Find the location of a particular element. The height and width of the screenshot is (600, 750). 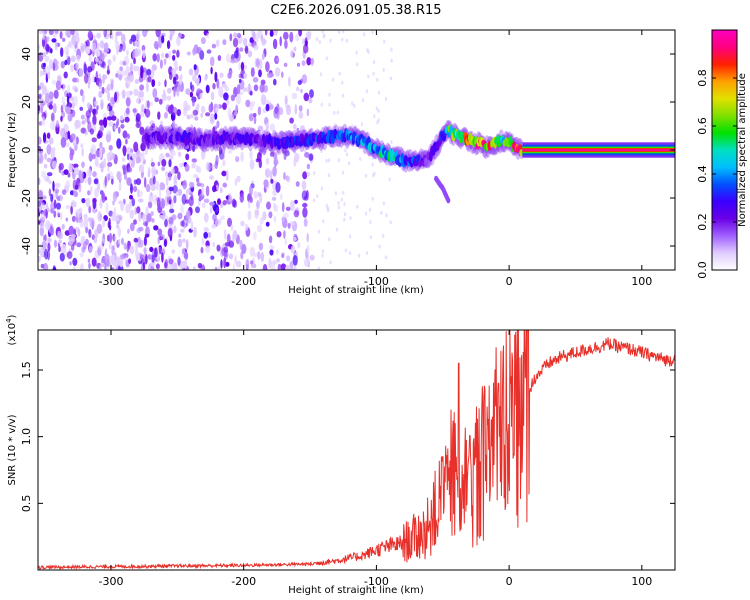

spectrogram-branch-blob is located at coordinates (448, 200).